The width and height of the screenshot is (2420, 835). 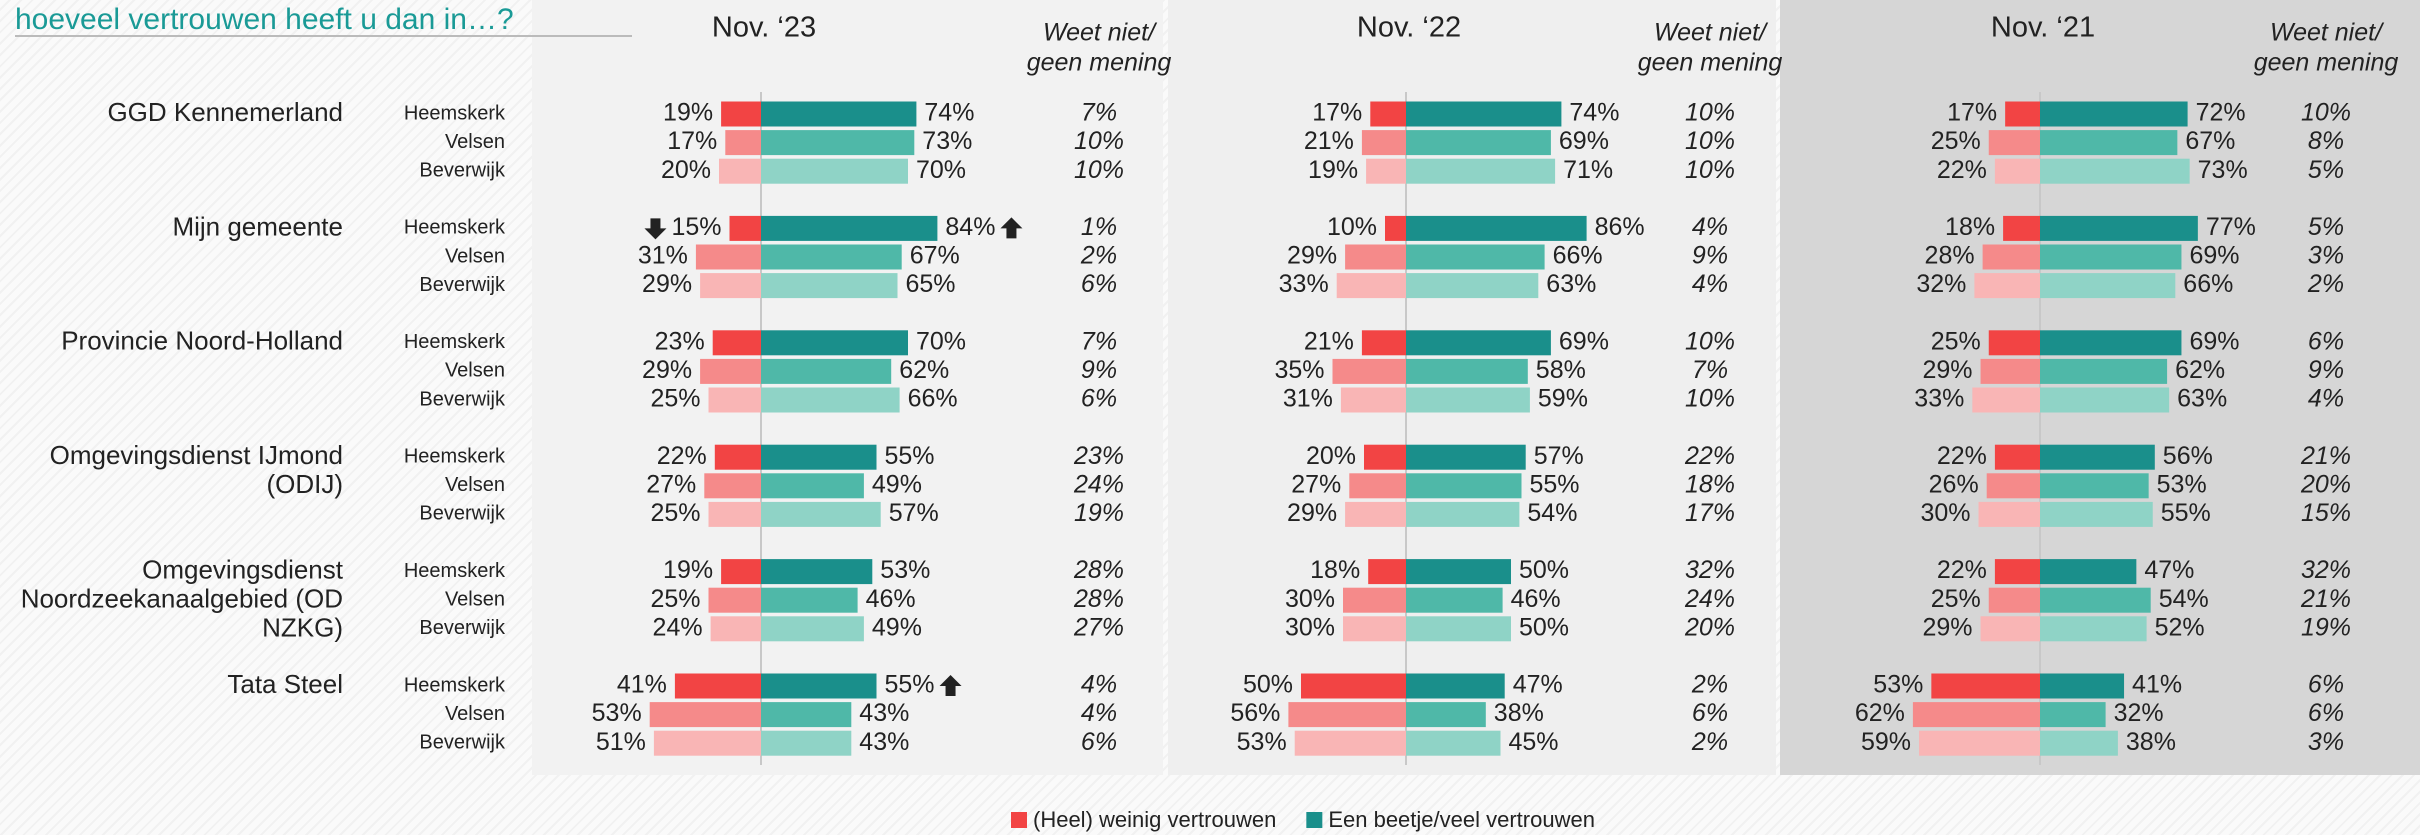 I want to click on high-value-label: 74%, so click(x=1594, y=113).